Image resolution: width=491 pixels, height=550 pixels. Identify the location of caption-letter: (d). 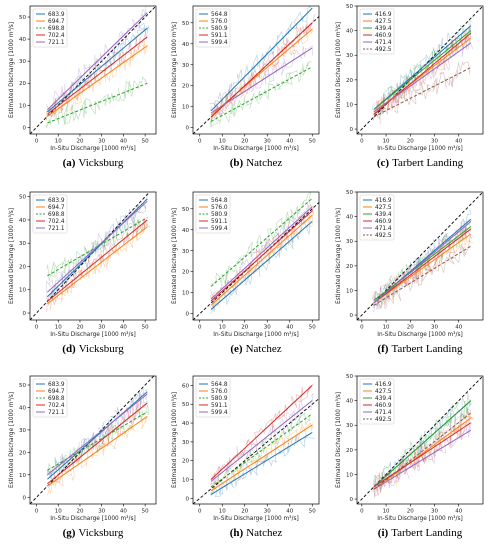
(69, 349).